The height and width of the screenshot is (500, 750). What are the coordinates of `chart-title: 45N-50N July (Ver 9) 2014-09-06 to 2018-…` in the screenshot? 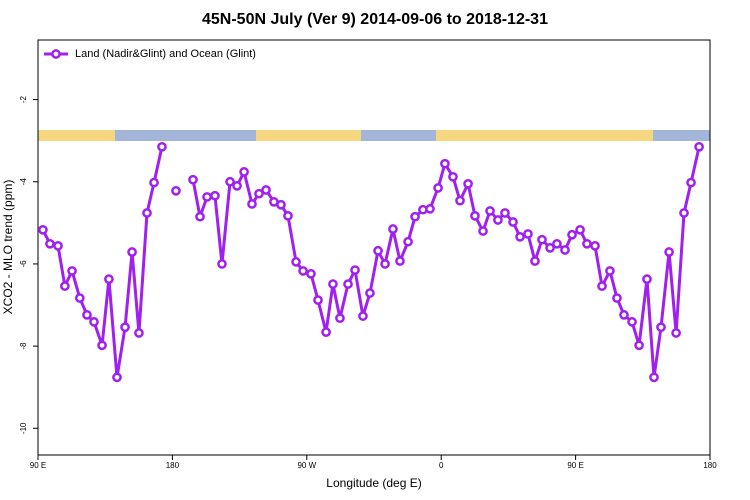 It's located at (375, 19).